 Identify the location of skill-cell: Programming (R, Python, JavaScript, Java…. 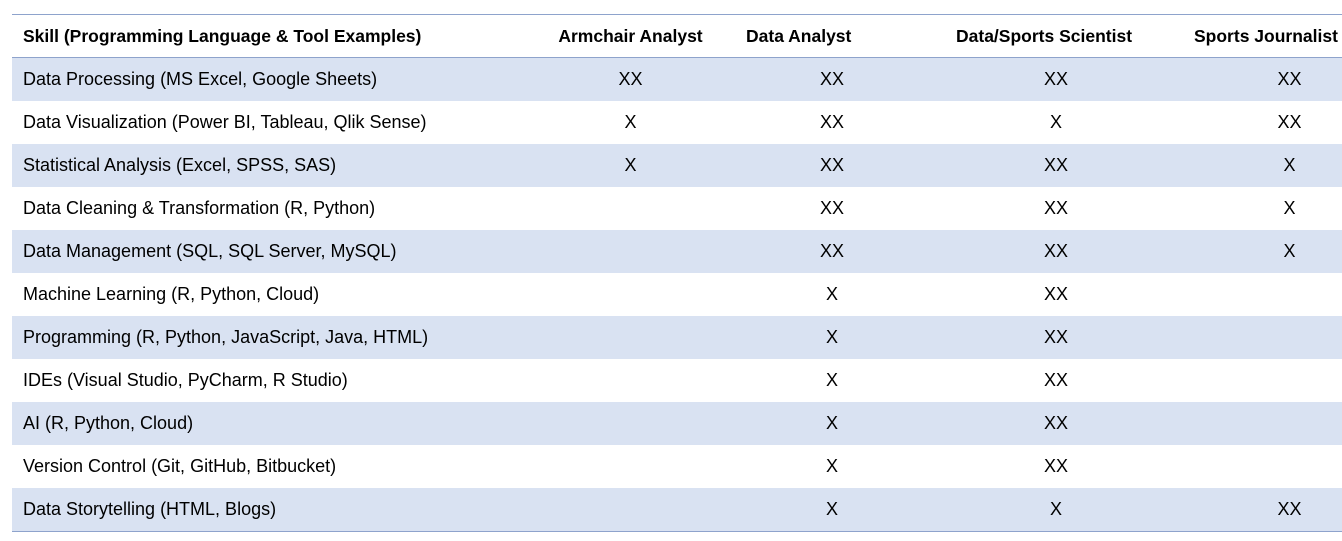
(267, 337).